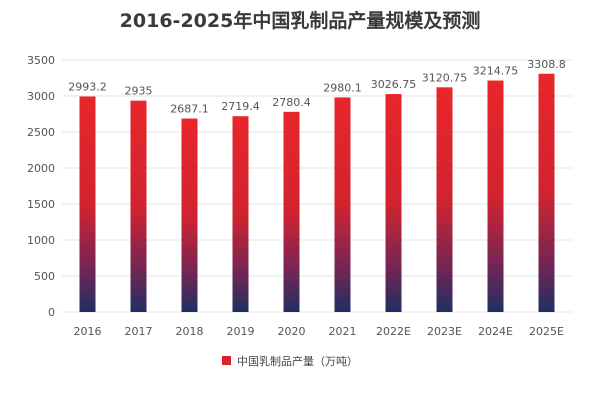 The height and width of the screenshot is (400, 600). Describe the element at coordinates (41, 186) in the screenshot. I see `y-axis-ticks: 0 500 1000 1500 2000 2500 3000 3500` at that location.